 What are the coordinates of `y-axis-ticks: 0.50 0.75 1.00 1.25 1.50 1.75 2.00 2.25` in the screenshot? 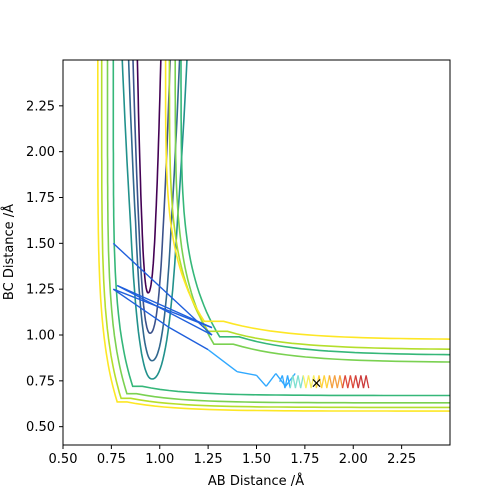 It's located at (44, 267).